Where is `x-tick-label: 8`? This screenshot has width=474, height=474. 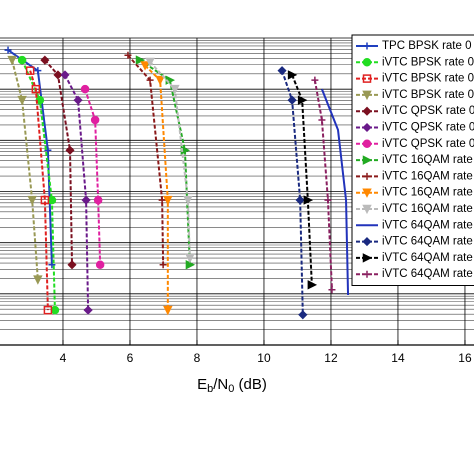 x-tick-label: 8 is located at coordinates (197, 358).